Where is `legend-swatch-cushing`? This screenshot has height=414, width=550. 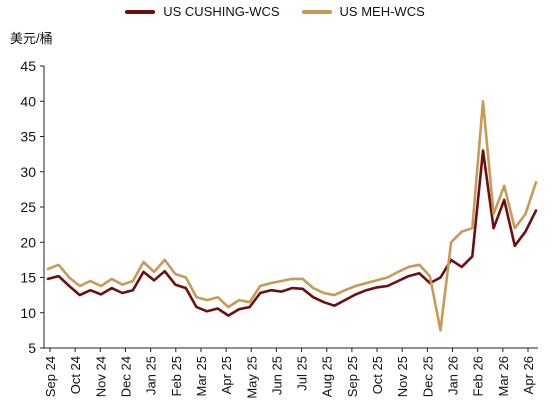 legend-swatch-cushing is located at coordinates (140, 11).